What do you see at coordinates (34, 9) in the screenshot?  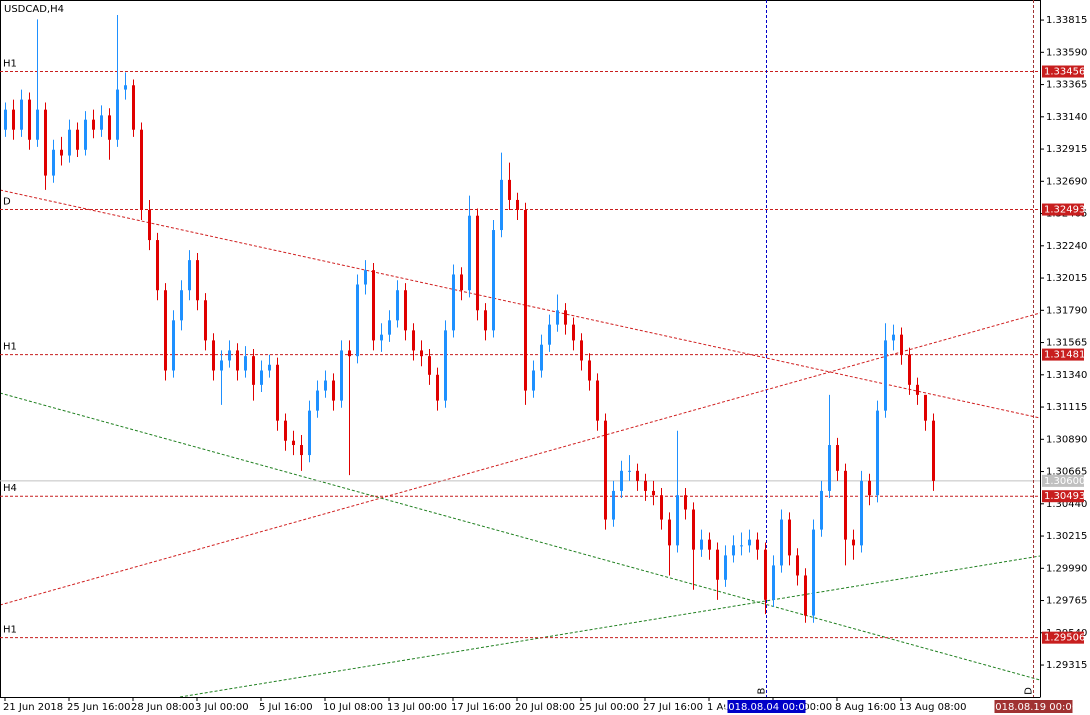 I see `chart-title: USDCAD,H4` at bounding box center [34, 9].